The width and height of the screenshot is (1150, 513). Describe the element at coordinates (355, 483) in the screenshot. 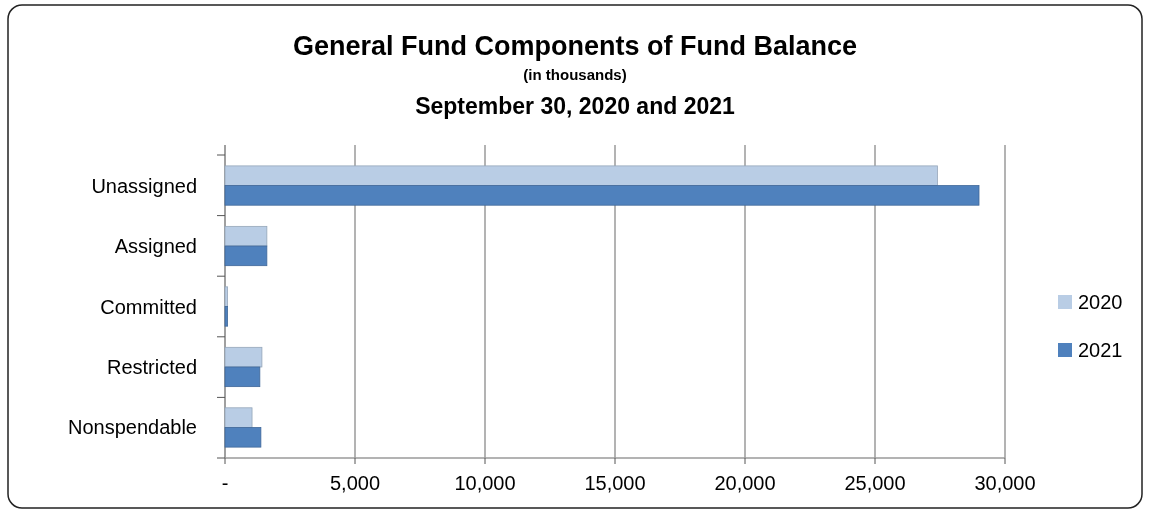

I see `x-tick-label: 5,000` at that location.